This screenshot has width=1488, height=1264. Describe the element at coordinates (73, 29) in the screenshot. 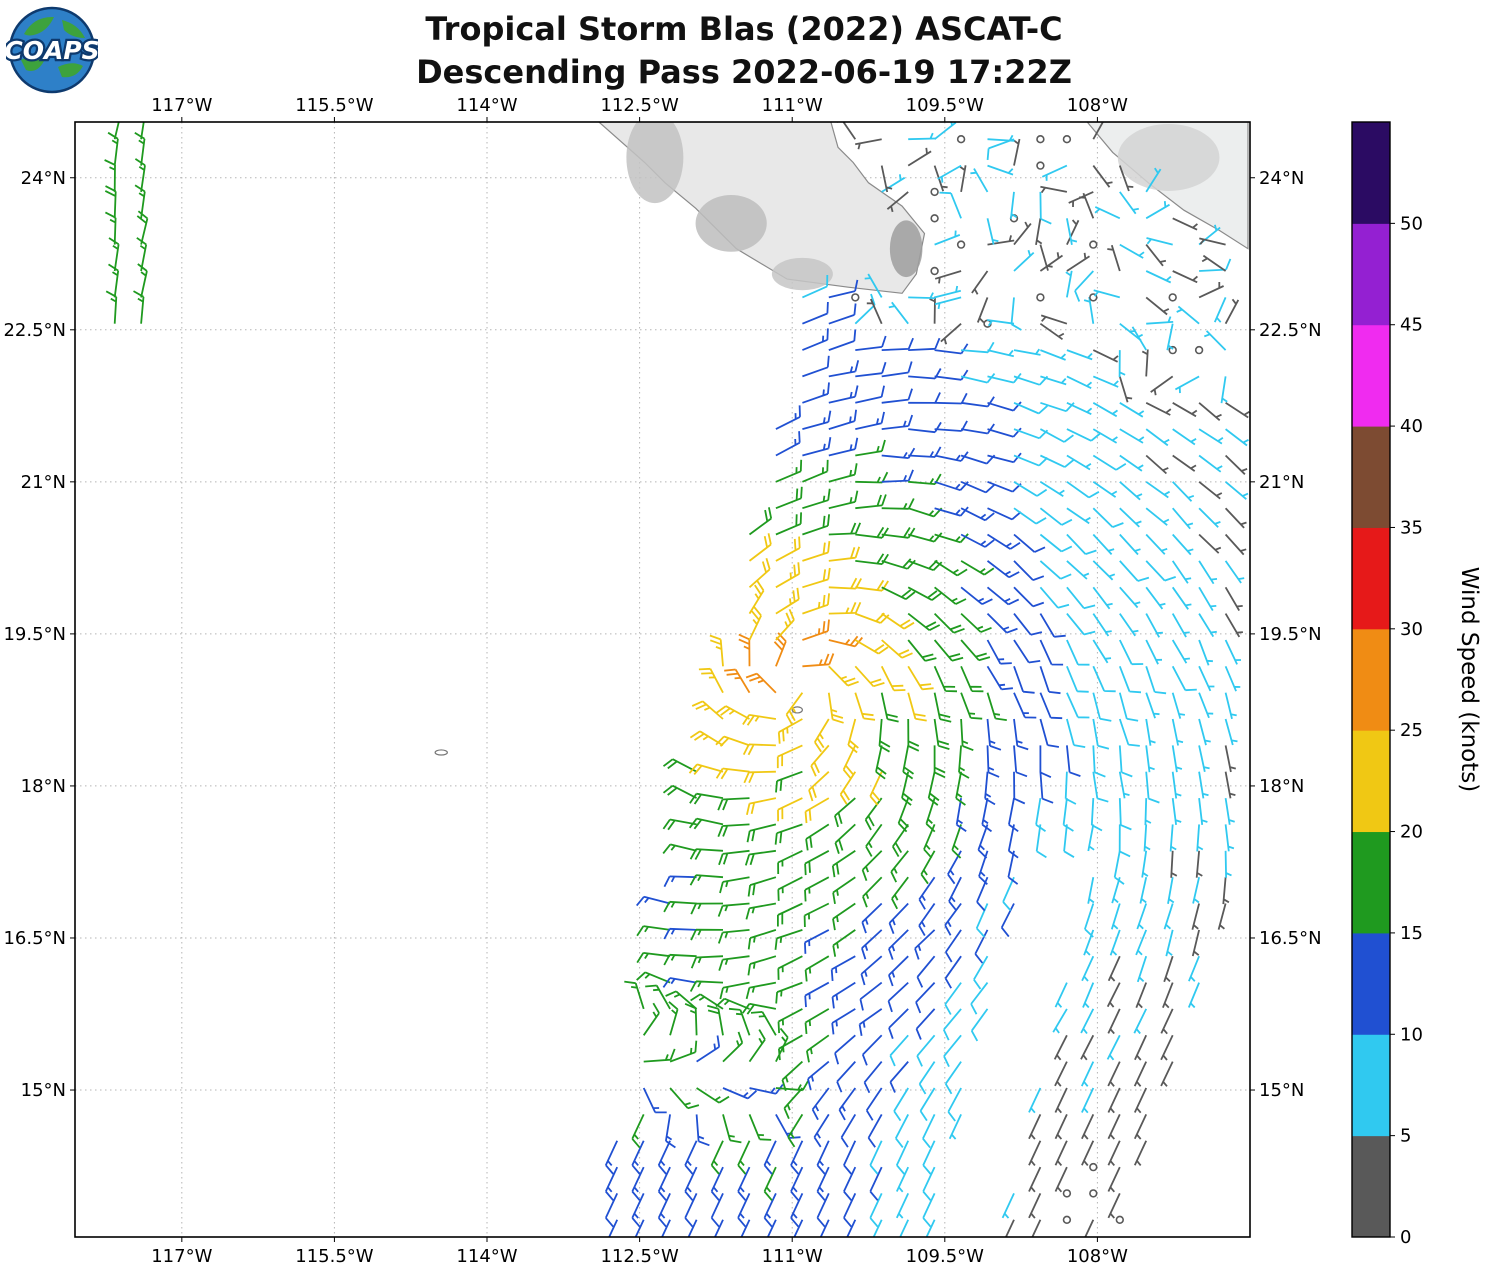

I see `globe-land` at that location.